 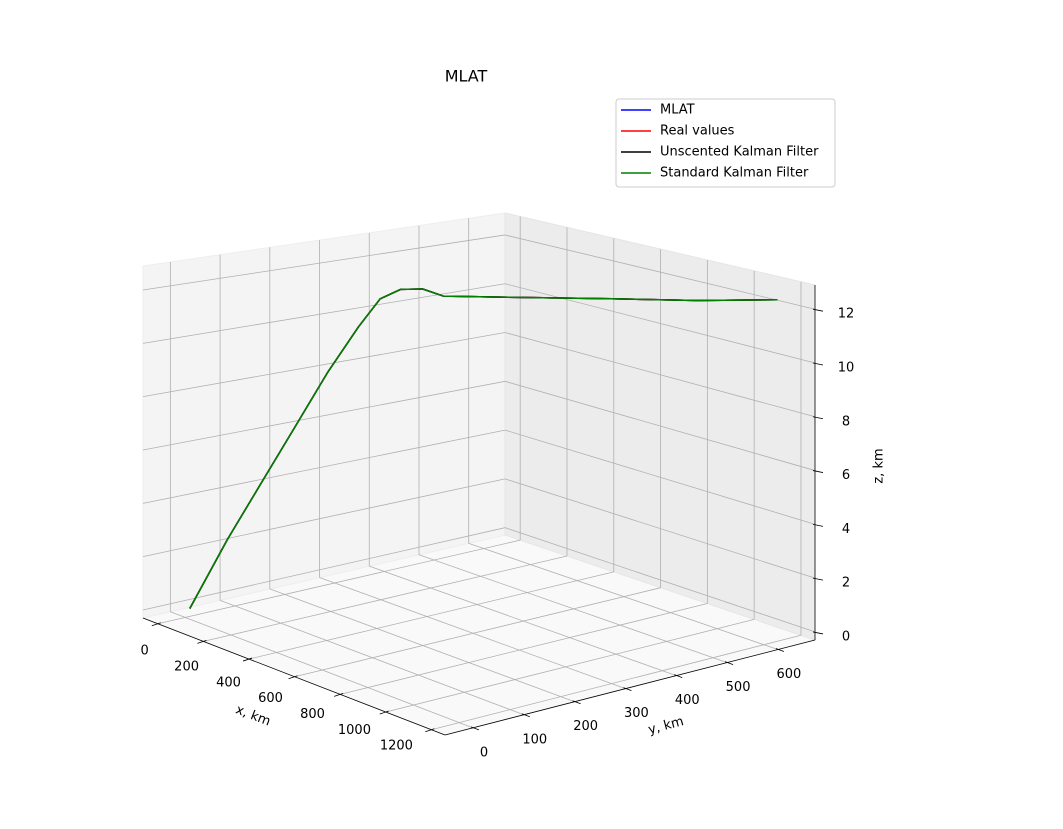 What do you see at coordinates (534, 739) in the screenshot?
I see `y-tick-label: 100` at bounding box center [534, 739].